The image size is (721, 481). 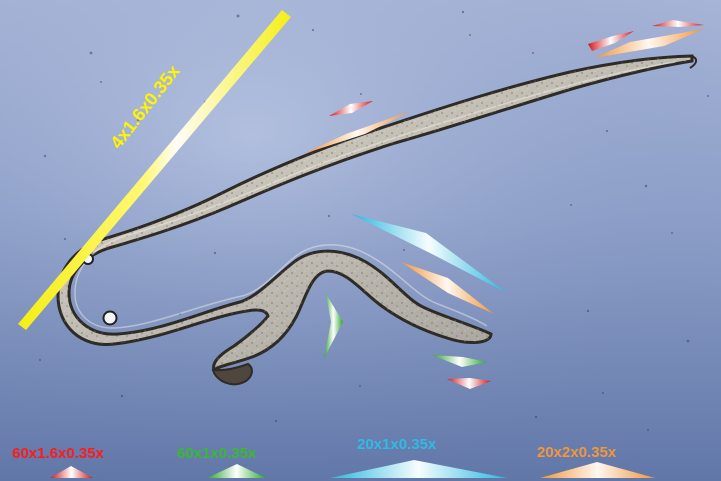 I want to click on legend-green-label: 60x1x0.35x, so click(x=217, y=453).